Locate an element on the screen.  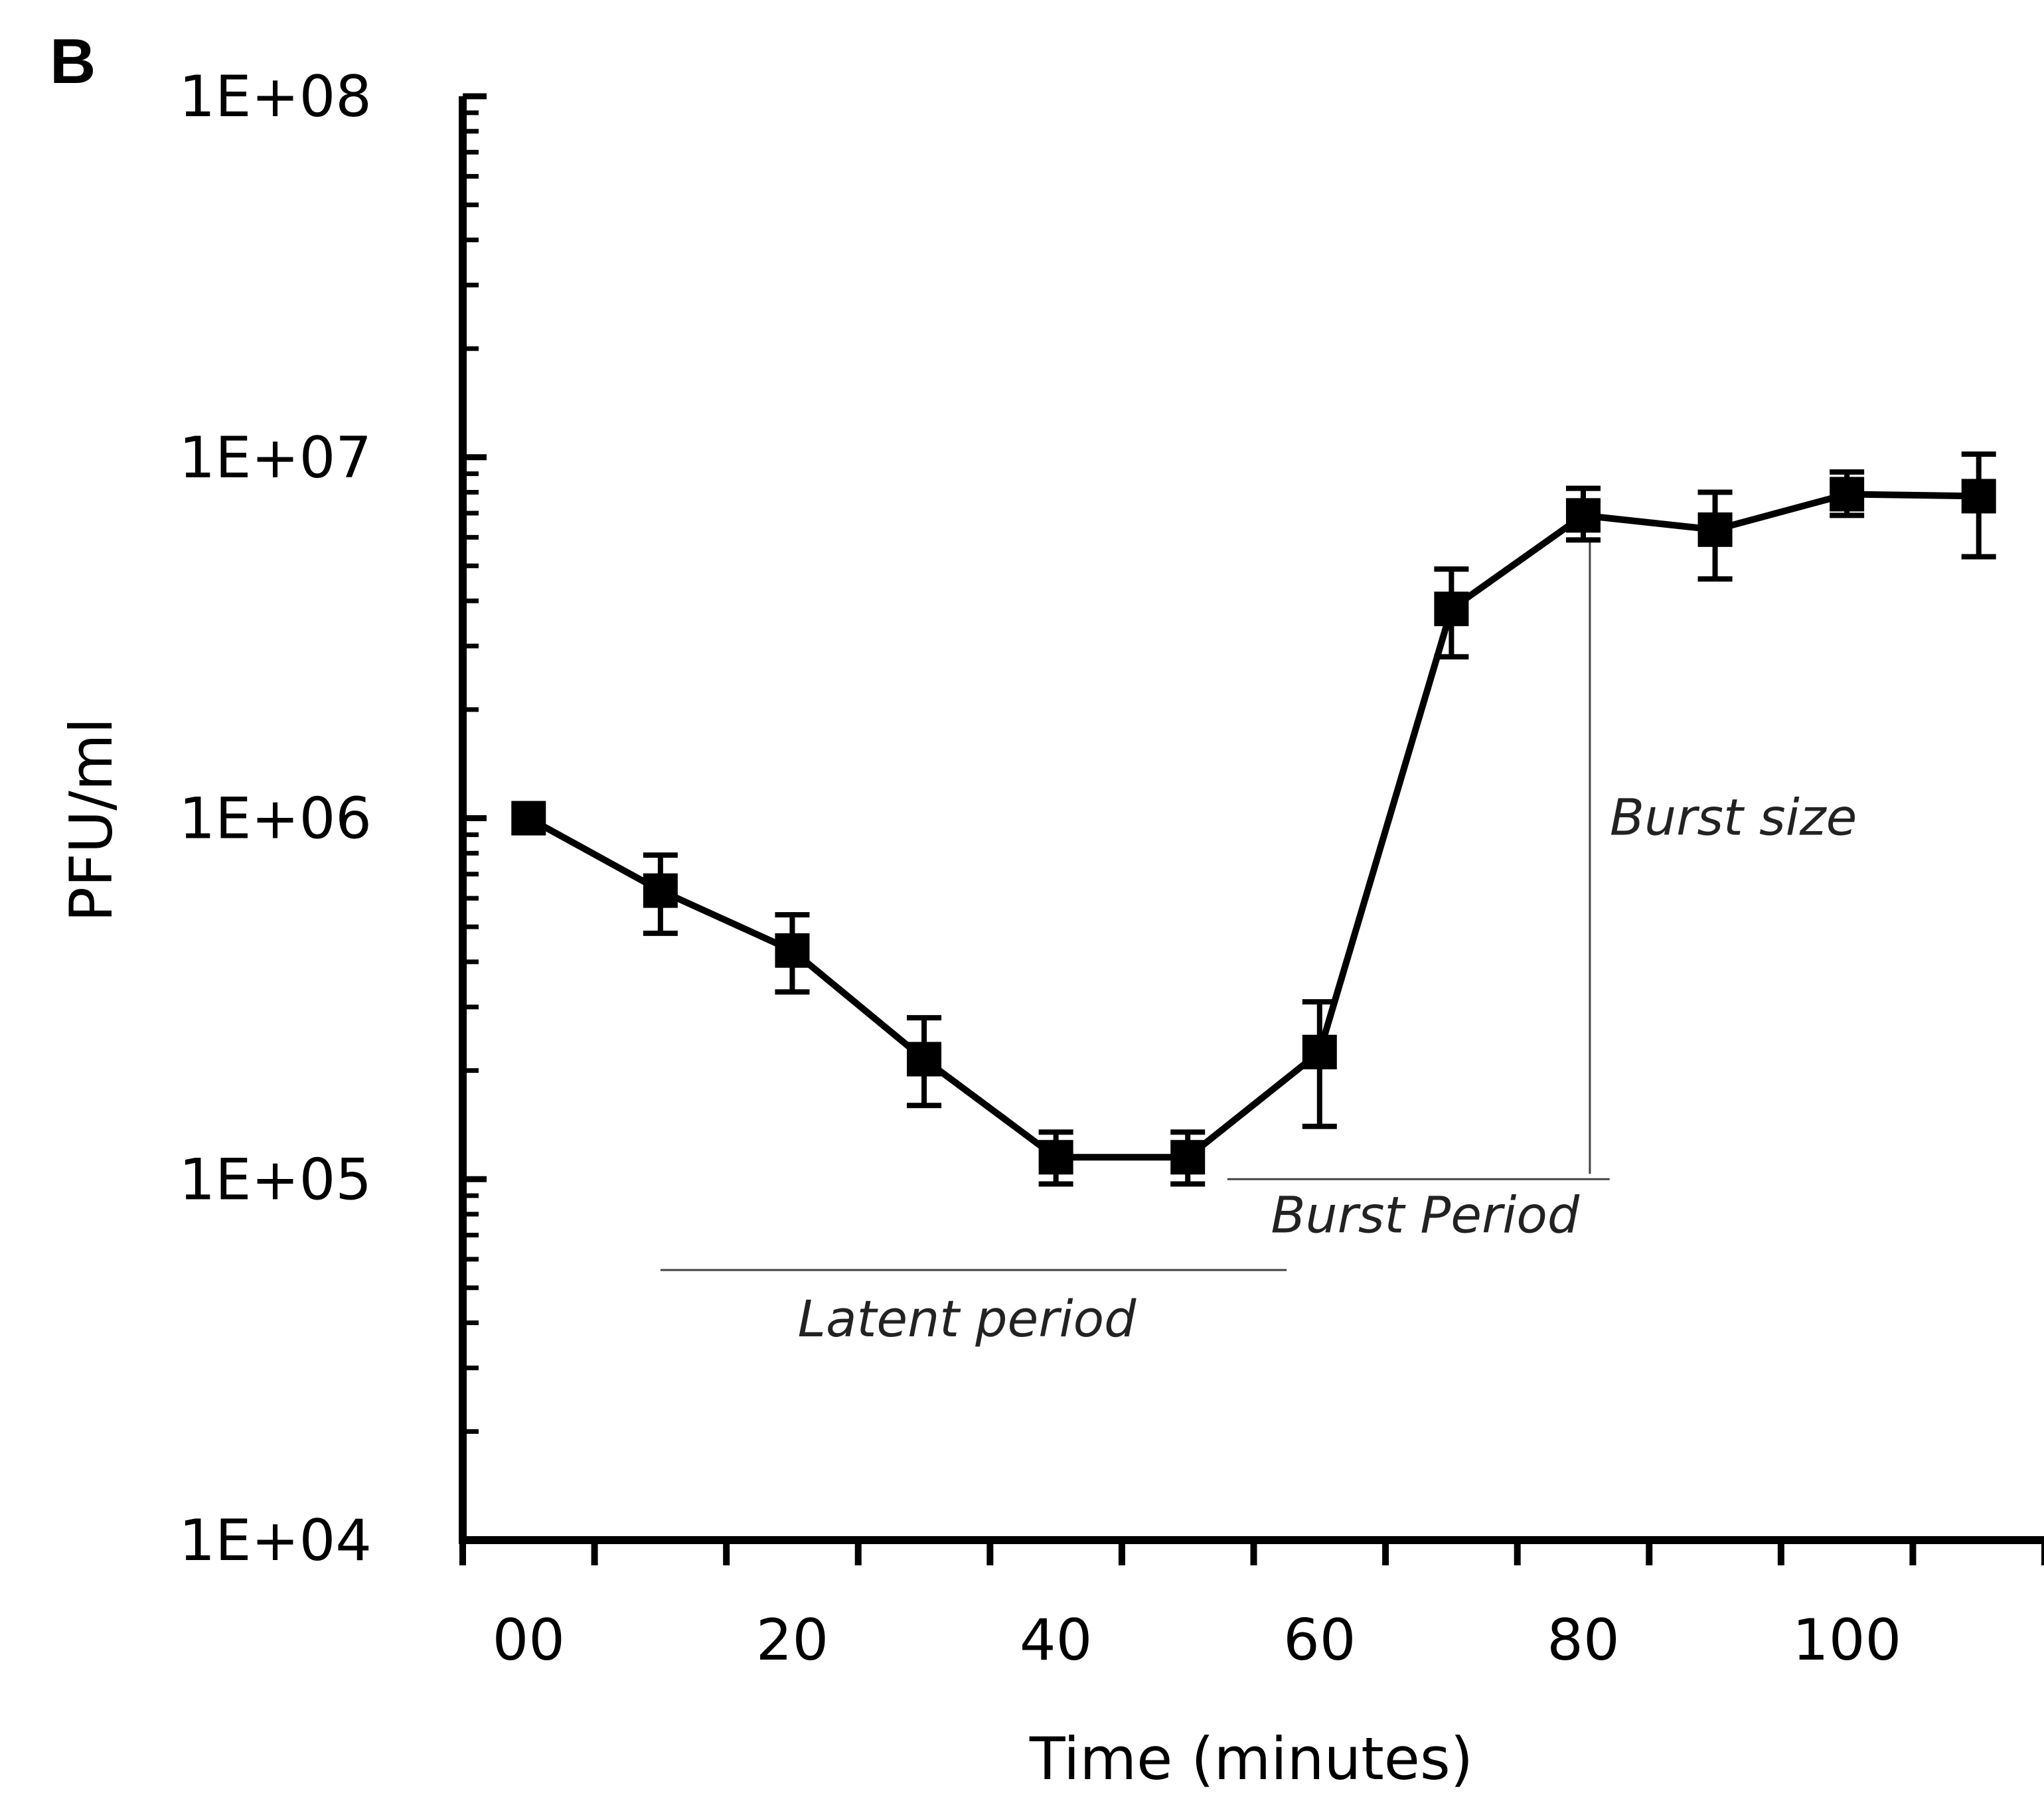
y-tick-label: 1E+04 is located at coordinates (275, 1541).